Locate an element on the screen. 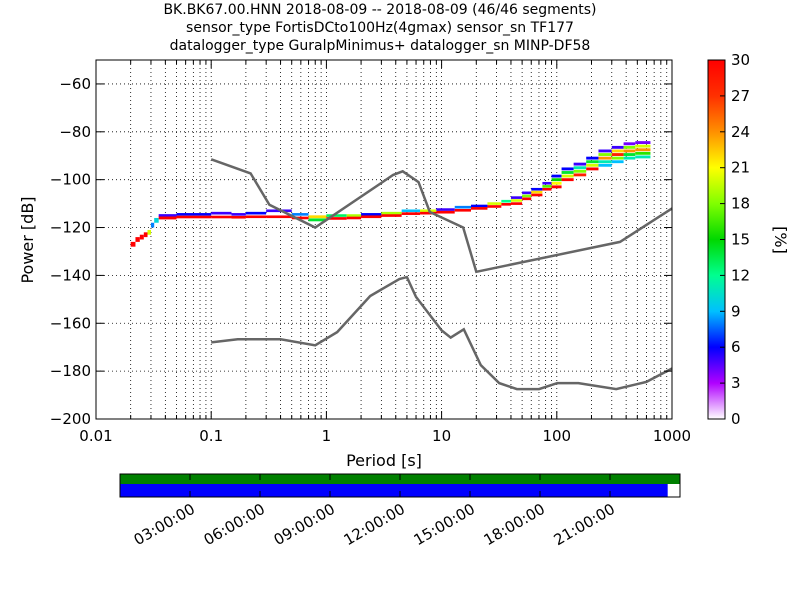 The width and height of the screenshot is (800, 600). x-tick-label: 1000 is located at coordinates (672, 436).